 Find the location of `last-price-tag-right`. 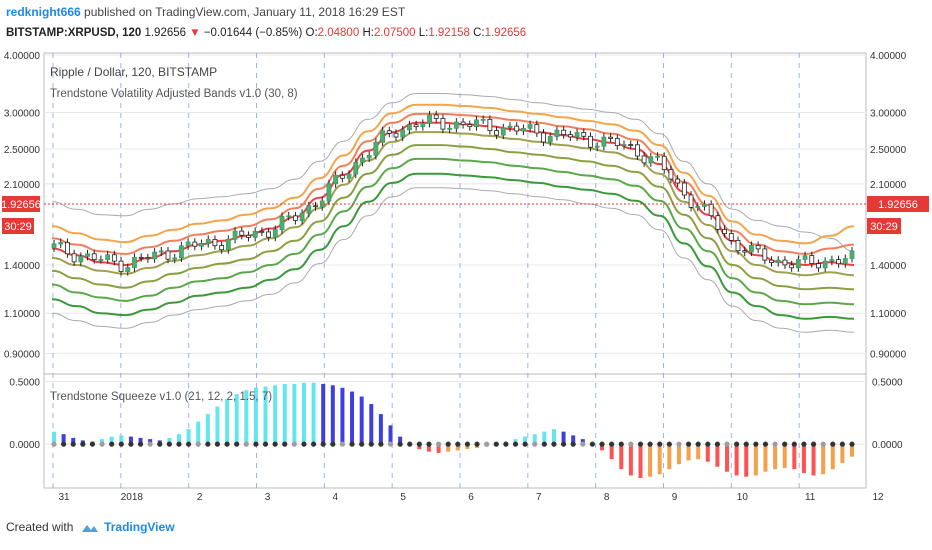

last-price-tag-right is located at coordinates (898, 204).